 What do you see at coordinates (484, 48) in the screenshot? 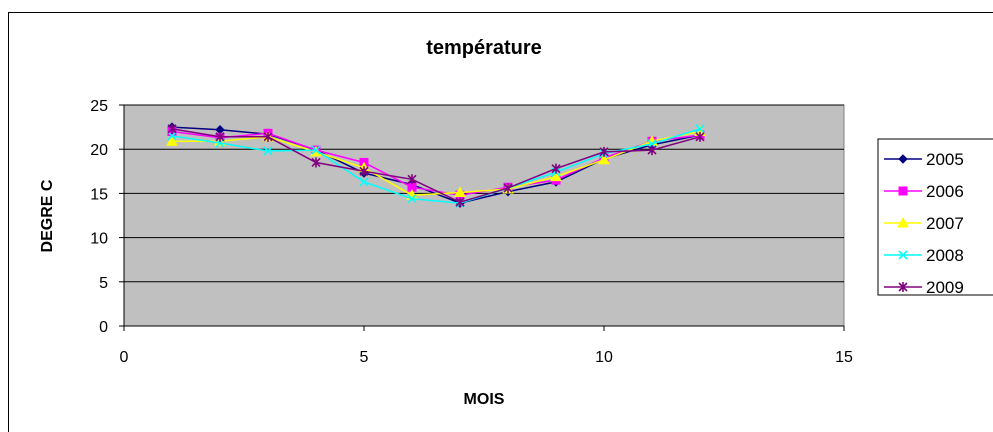
I see `chart-title: température` at bounding box center [484, 48].